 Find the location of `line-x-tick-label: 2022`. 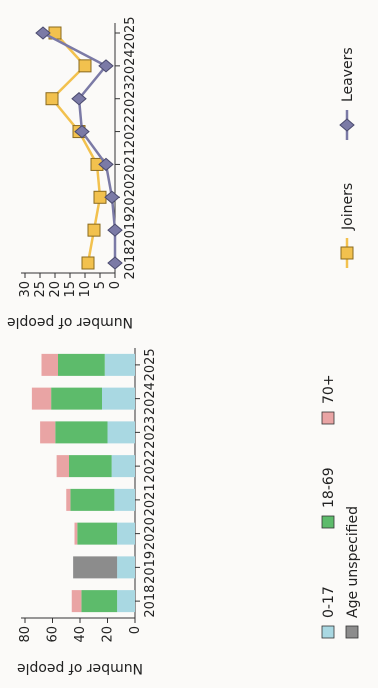

line-x-tick-label: 2022 is located at coordinates (130, 131).